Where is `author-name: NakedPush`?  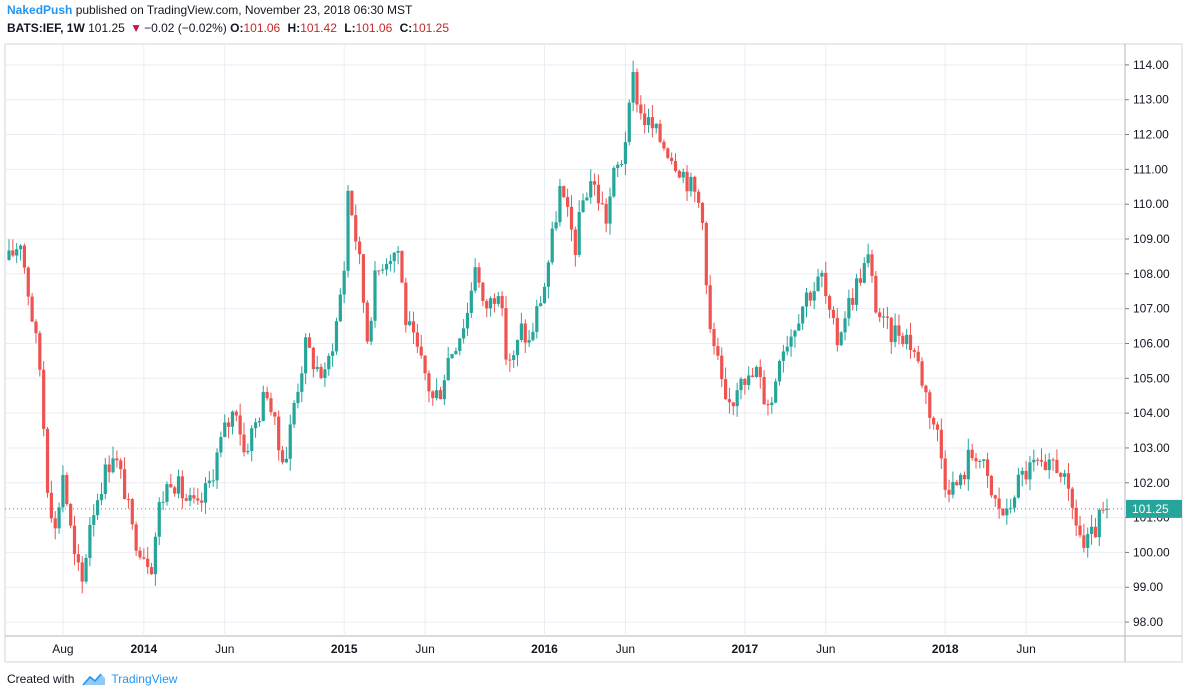
author-name: NakedPush is located at coordinates (40, 10).